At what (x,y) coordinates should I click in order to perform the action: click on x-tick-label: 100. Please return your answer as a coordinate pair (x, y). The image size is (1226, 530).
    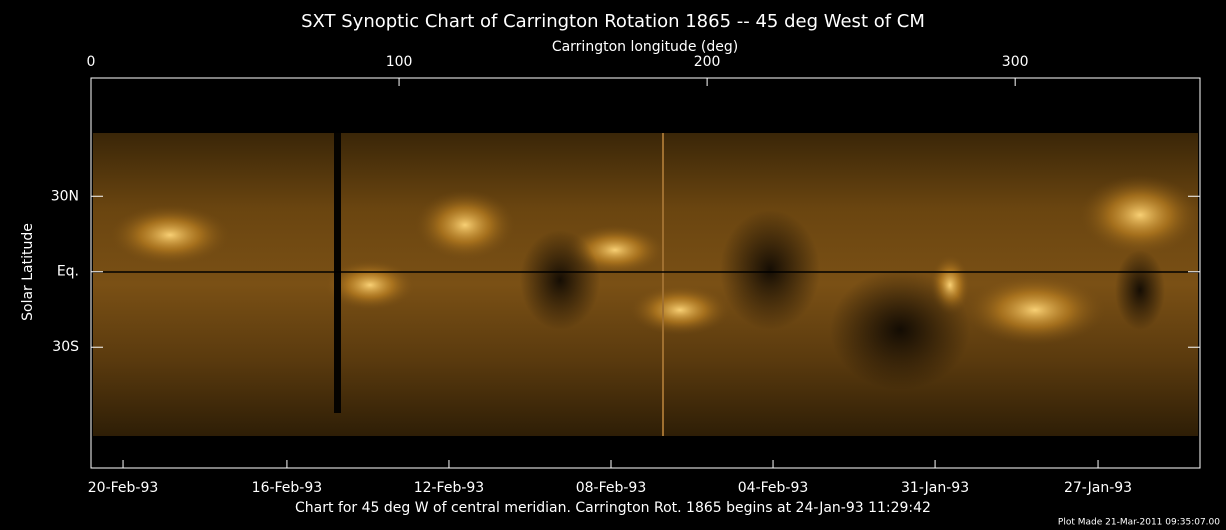
    Looking at the image, I should click on (399, 62).